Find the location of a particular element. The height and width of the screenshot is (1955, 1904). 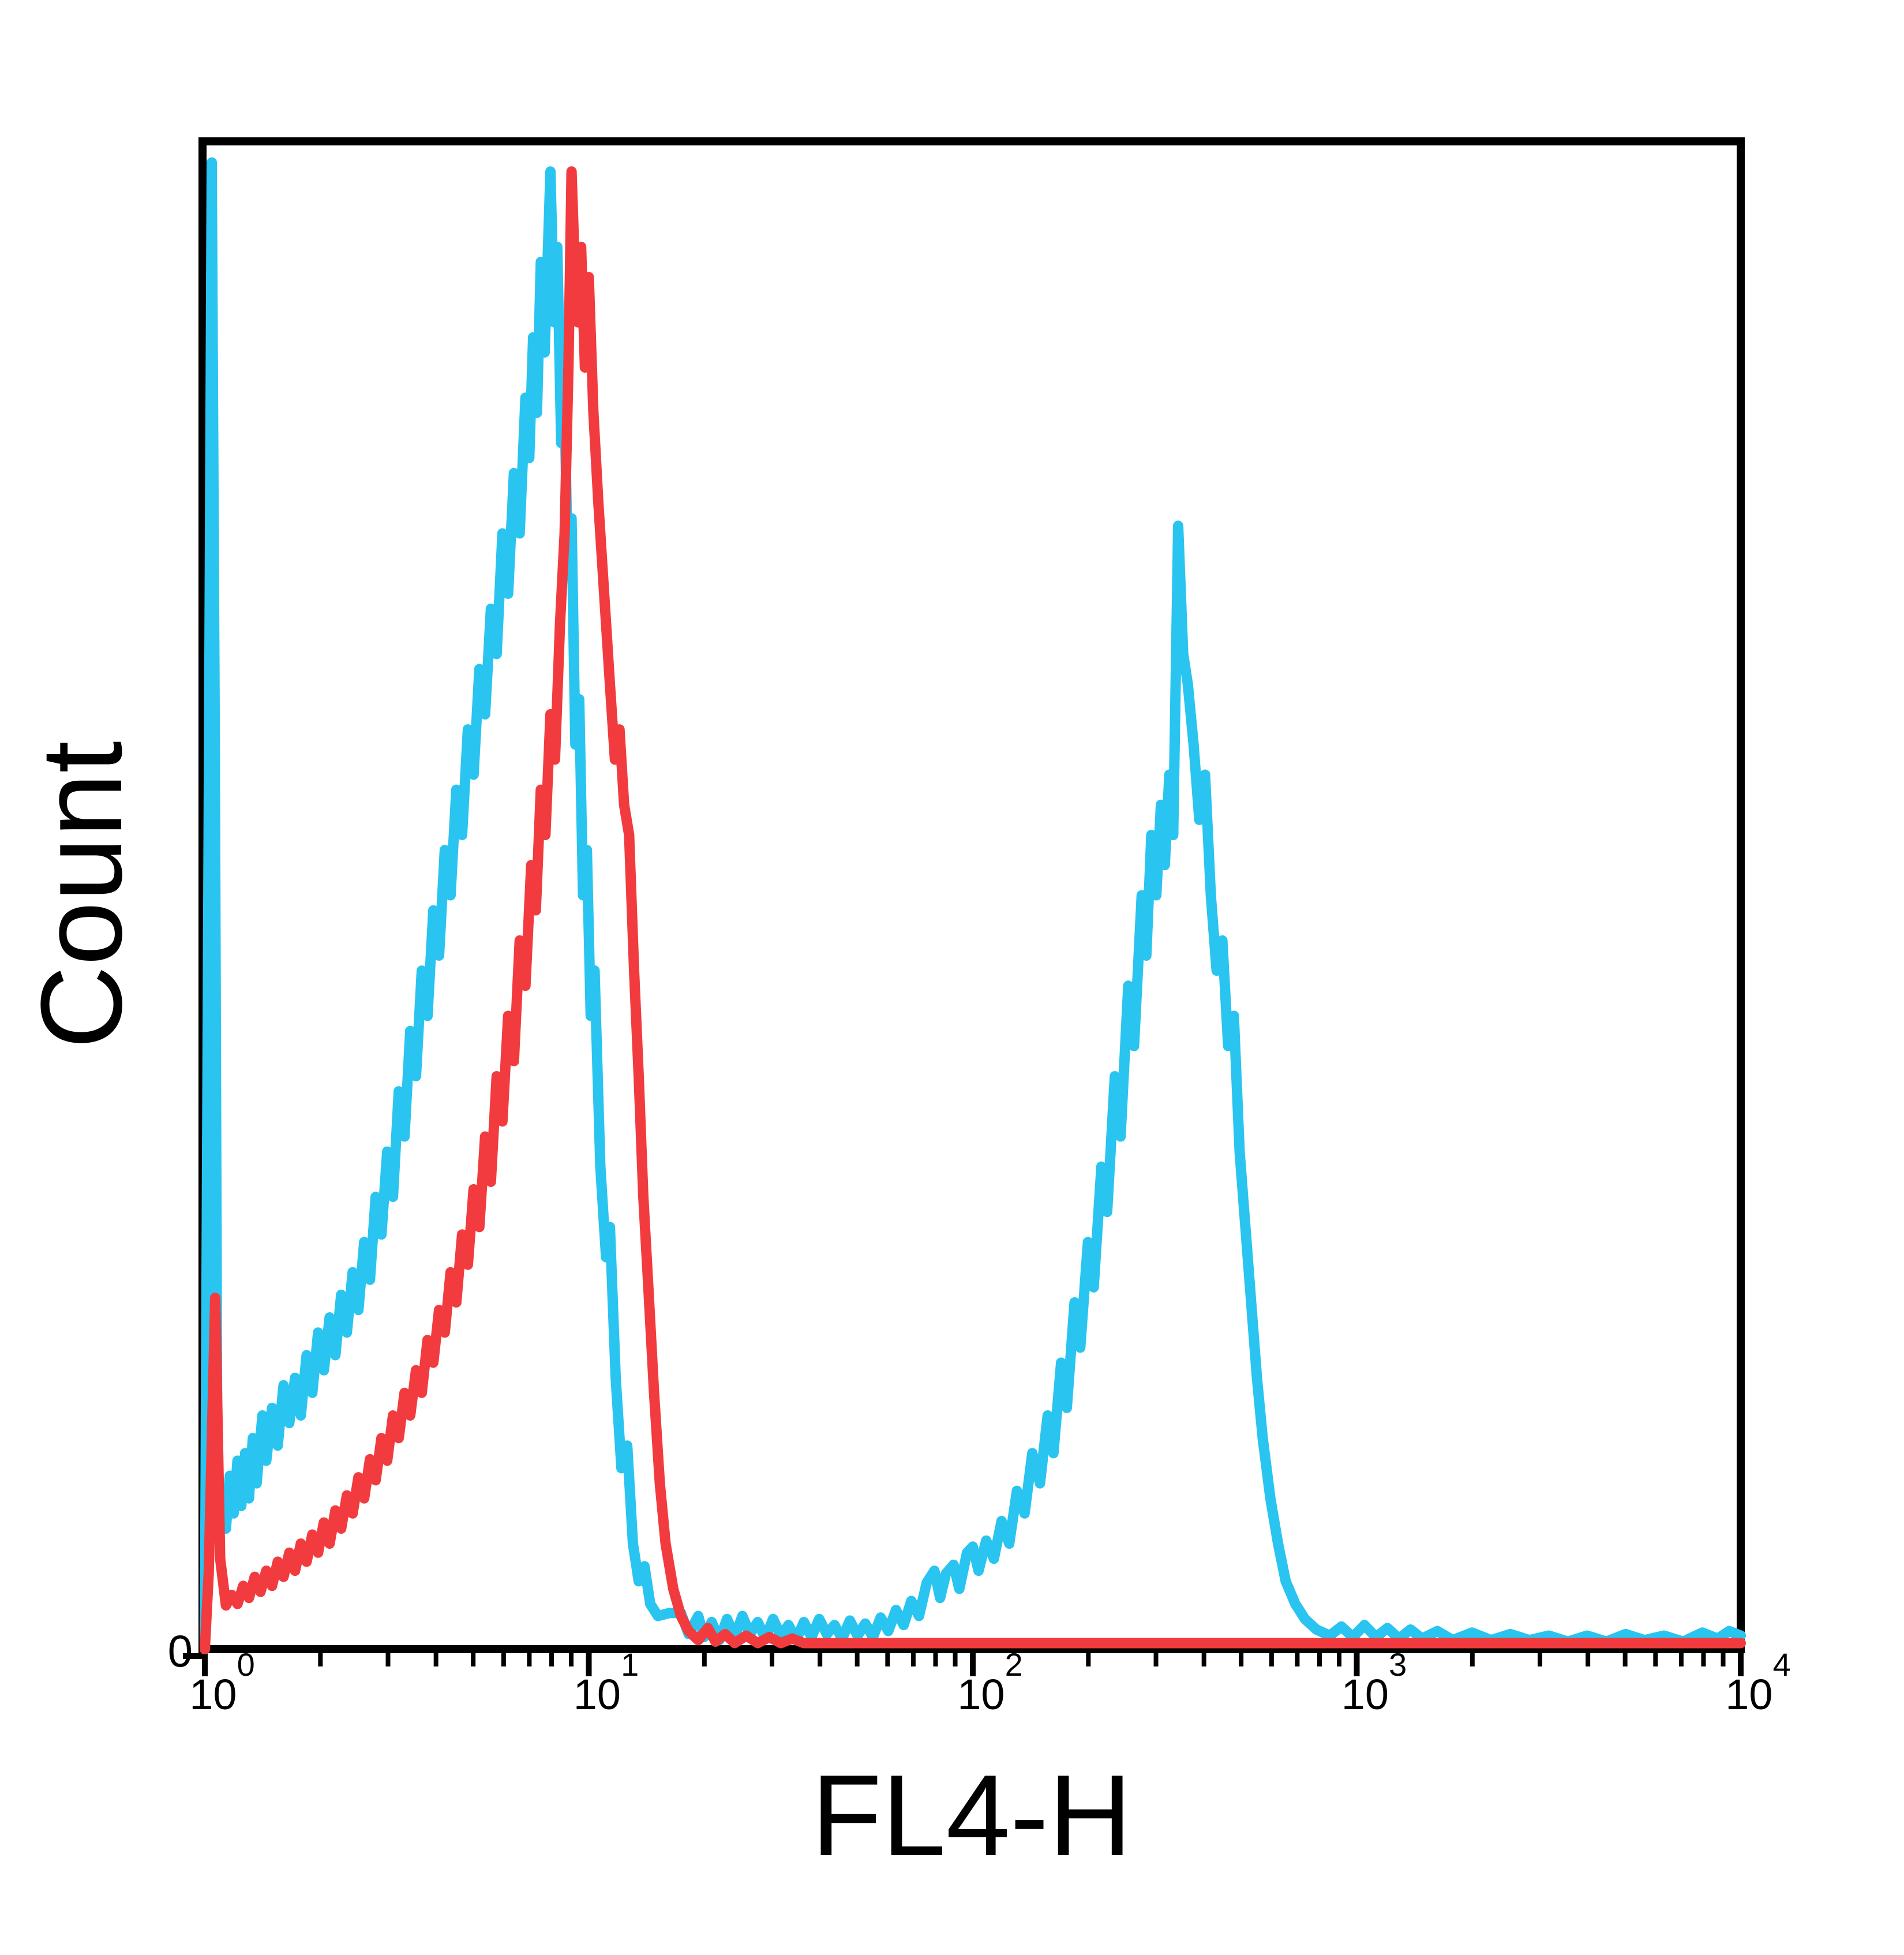

x-axis-title: FL4-H is located at coordinates (972, 1815).